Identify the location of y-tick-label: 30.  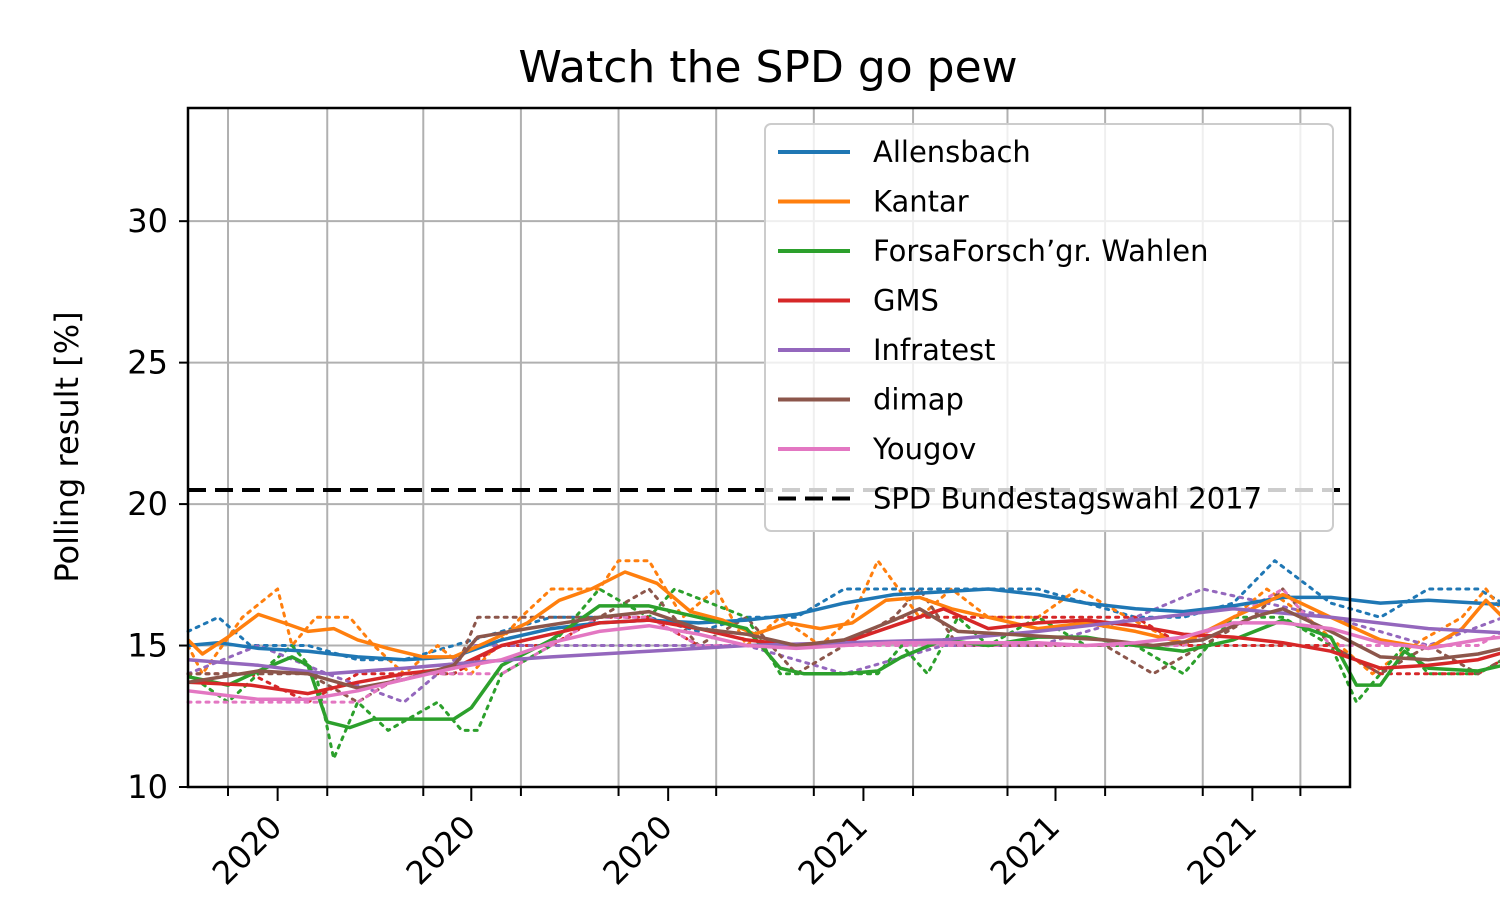
(147, 221).